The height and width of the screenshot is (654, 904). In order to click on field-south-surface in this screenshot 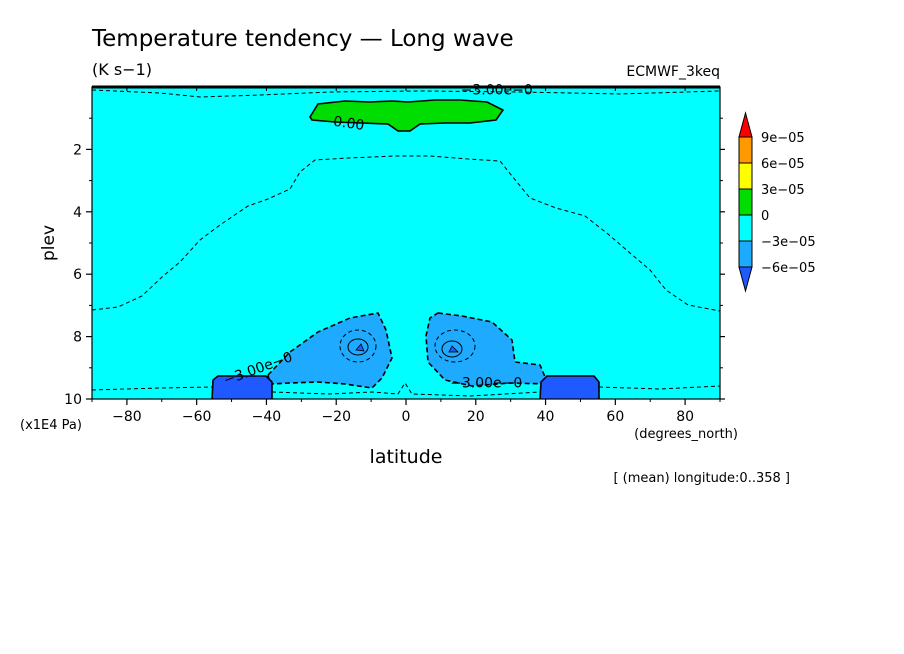, I will do `click(242, 387)`.